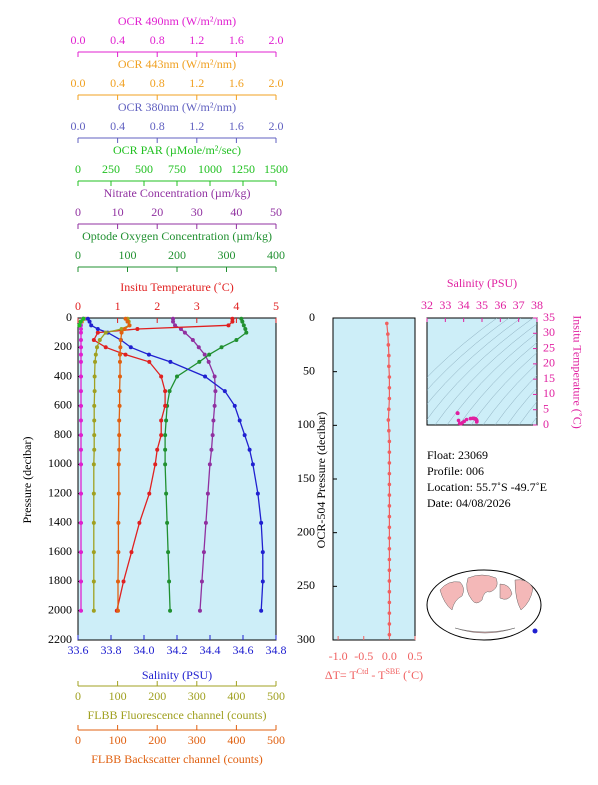 This screenshot has height=785, width=598. What do you see at coordinates (482, 305) in the screenshot?
I see `x-tick-label: 35` at bounding box center [482, 305].